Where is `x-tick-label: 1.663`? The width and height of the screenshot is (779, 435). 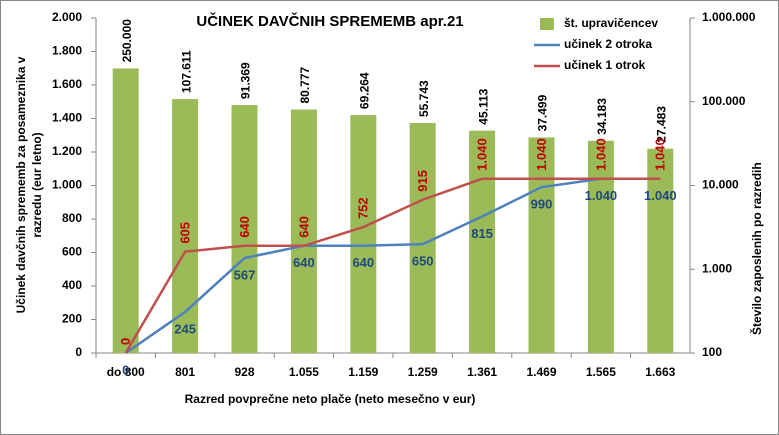
x-tick-label: 1.663 is located at coordinates (660, 372).